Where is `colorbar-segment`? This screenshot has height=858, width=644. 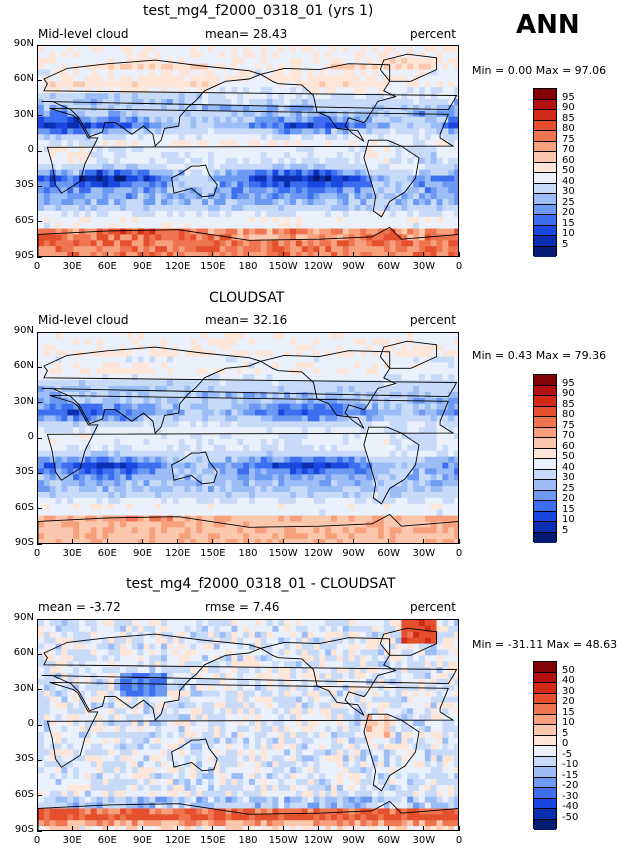 colorbar-segment is located at coordinates (545, 209).